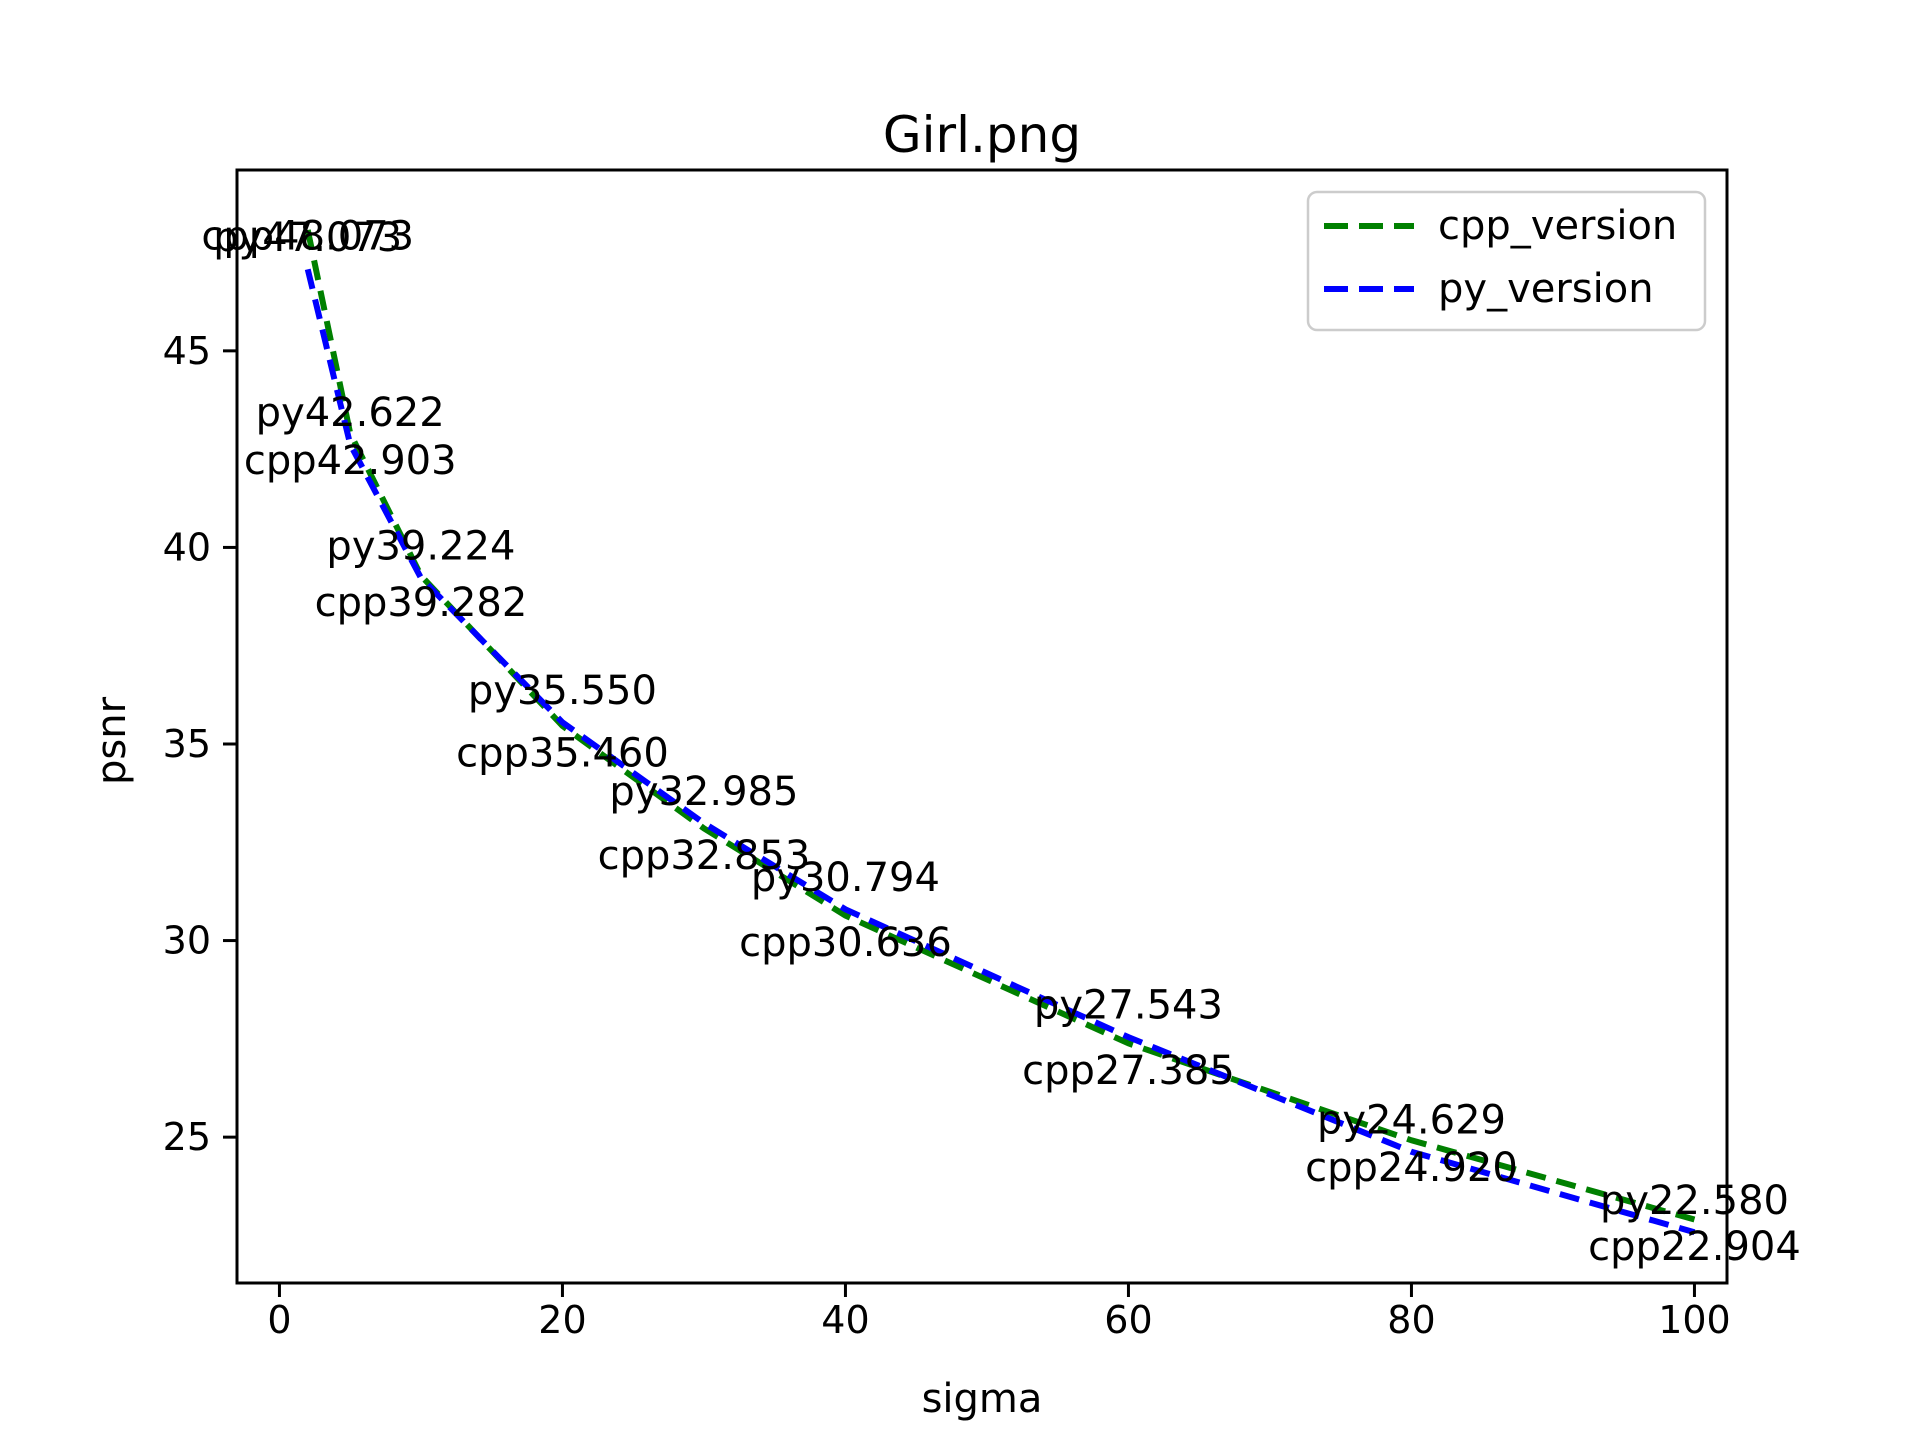  What do you see at coordinates (420, 546) in the screenshot?
I see `point-label-py_version: py39.224` at bounding box center [420, 546].